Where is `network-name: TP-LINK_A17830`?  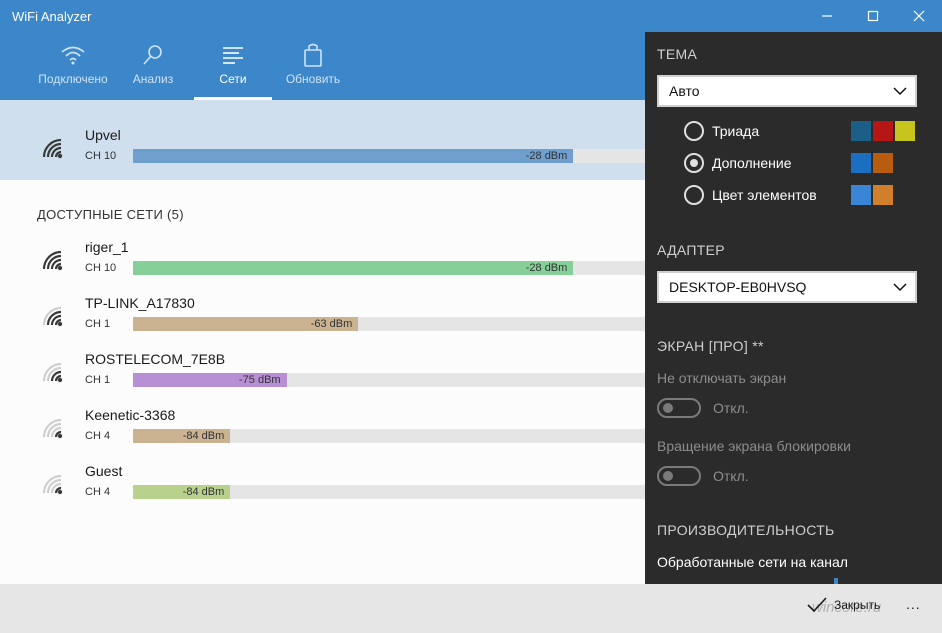 network-name: TP-LINK_A17830 is located at coordinates (140, 303).